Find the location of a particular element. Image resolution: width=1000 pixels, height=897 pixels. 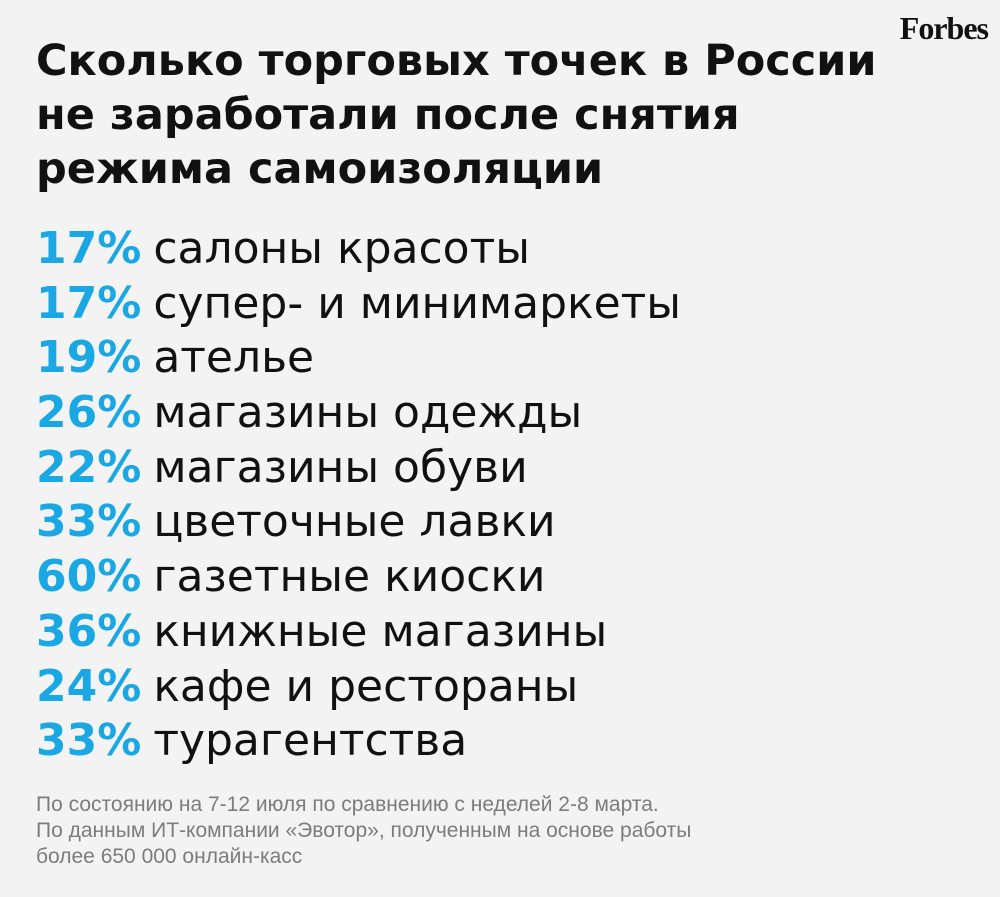

footnote-line: более 650 000 онлайн-касс is located at coordinates (169, 856).